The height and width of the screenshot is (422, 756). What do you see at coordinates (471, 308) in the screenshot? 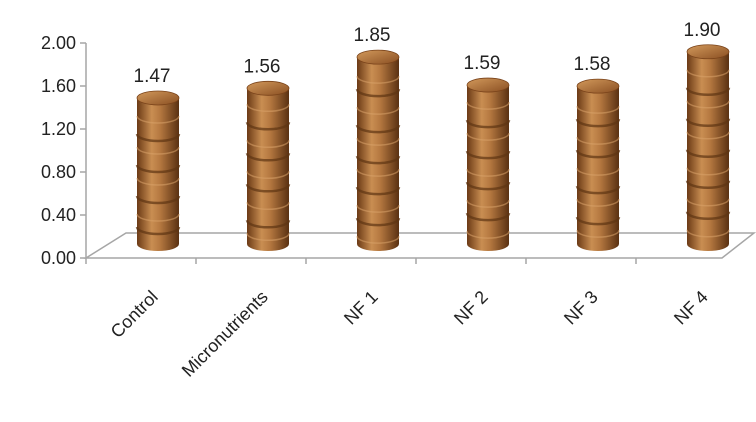
I see `x-tick-label: NF 2` at bounding box center [471, 308].